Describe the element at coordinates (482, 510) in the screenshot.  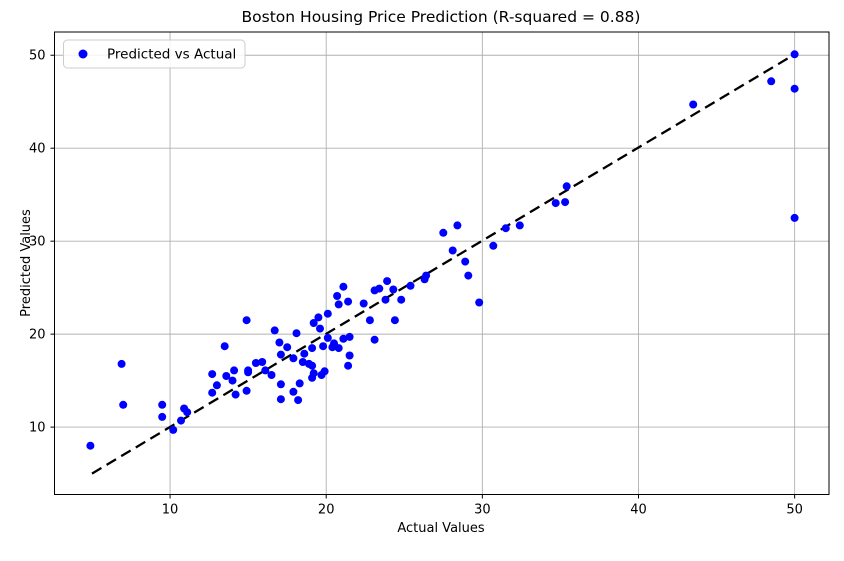
I see `x-tick-label: 30` at that location.